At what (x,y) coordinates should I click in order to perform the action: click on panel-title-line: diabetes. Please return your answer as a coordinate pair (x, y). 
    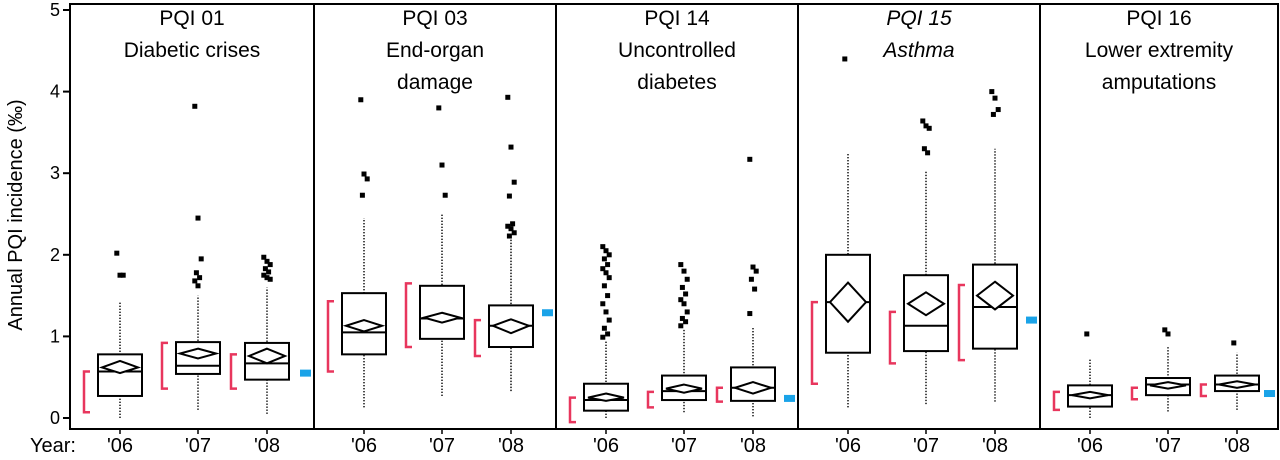
    Looking at the image, I should click on (676, 82).